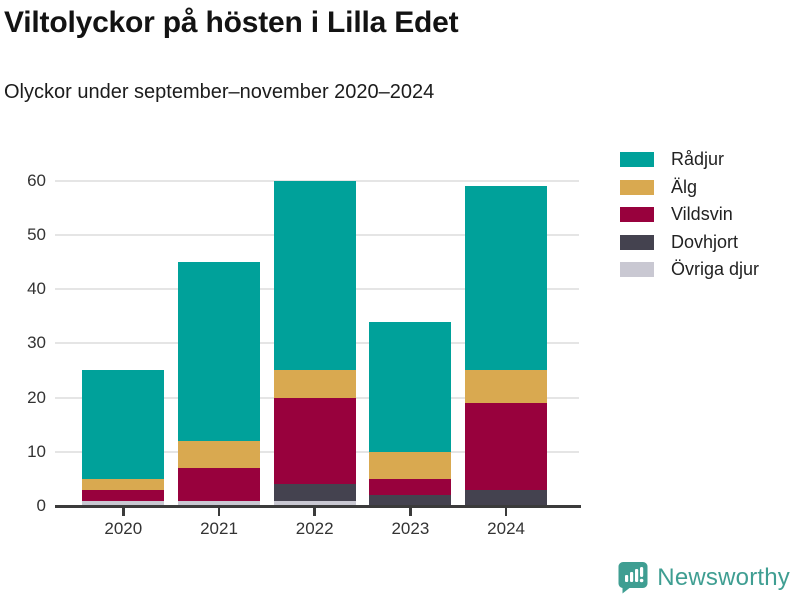 The width and height of the screenshot is (800, 600). I want to click on legend-label: Vildsvin, so click(702, 214).